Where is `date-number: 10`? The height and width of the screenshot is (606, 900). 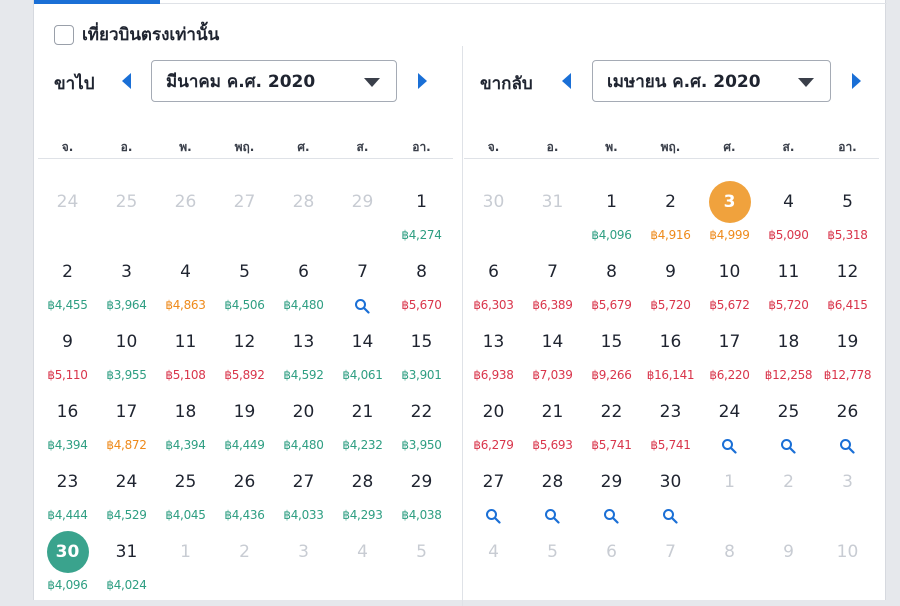
date-number: 10 is located at coordinates (847, 552).